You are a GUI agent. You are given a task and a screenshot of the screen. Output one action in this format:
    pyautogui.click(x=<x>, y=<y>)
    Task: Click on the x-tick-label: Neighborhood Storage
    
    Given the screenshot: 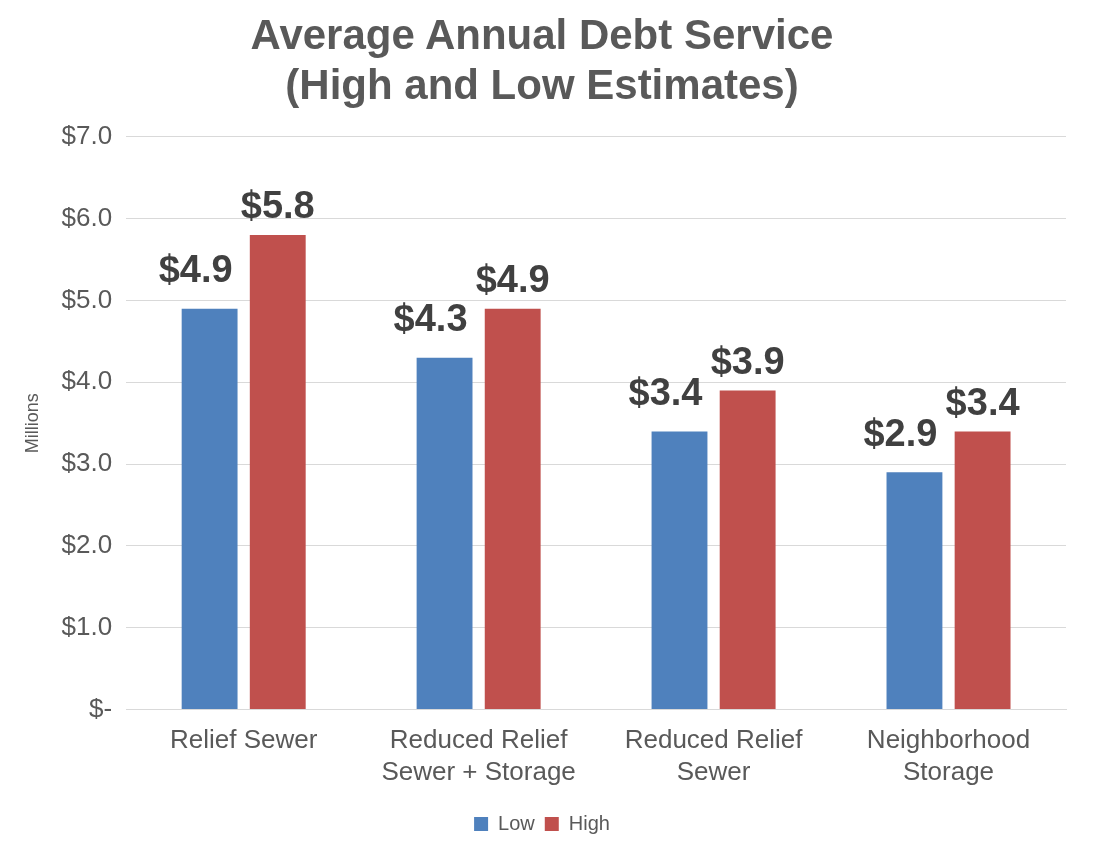 What is the action you would take?
    pyautogui.click(x=948, y=755)
    